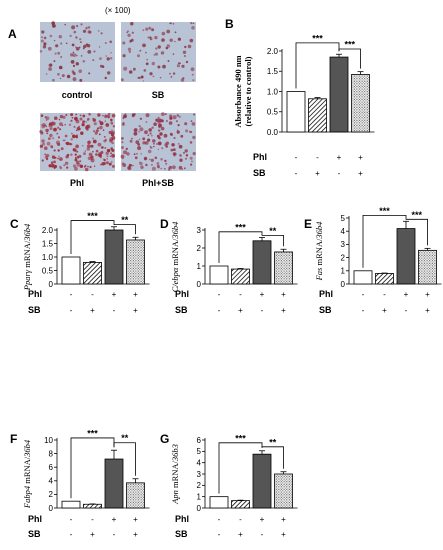 The width and height of the screenshot is (443, 550). What do you see at coordinates (34, 310) in the screenshot?
I see `treatment-label-sb: SB` at bounding box center [34, 310].